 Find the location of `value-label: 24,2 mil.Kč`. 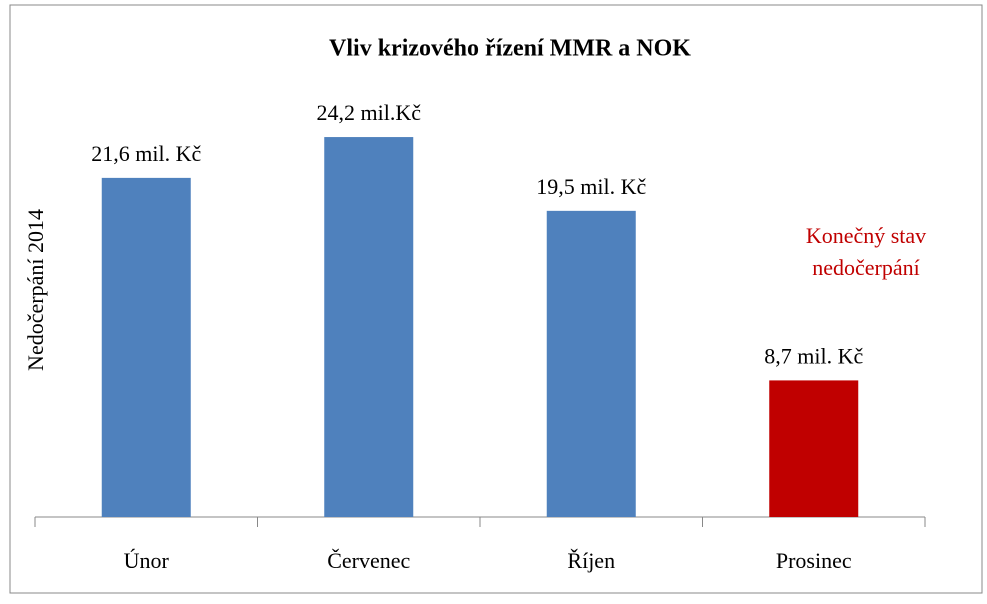

value-label: 24,2 mil.Kč is located at coordinates (369, 112).